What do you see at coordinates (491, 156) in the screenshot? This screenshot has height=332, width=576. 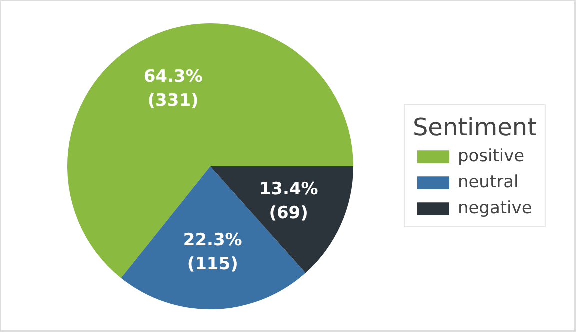 I see `legend-label: positive` at bounding box center [491, 156].